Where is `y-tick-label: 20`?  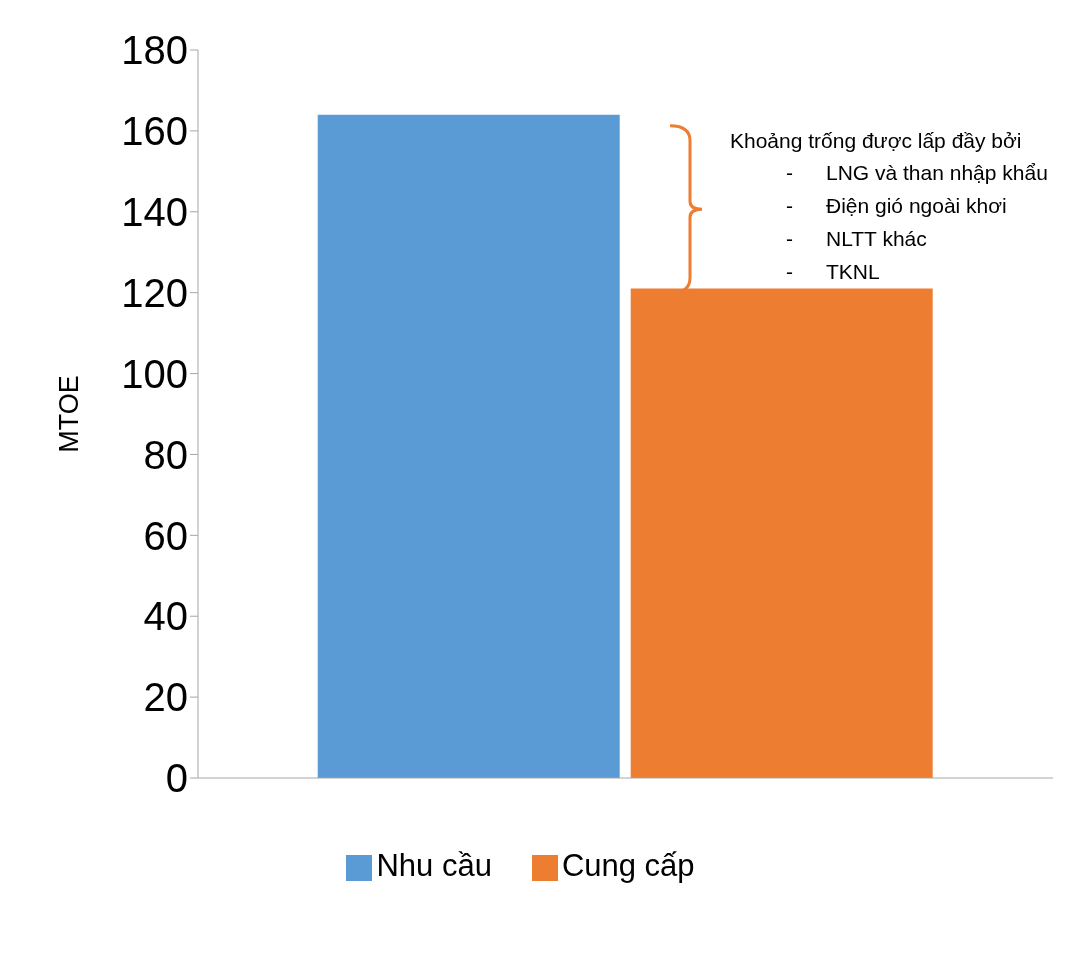
y-tick-label: 20 is located at coordinates (165, 697).